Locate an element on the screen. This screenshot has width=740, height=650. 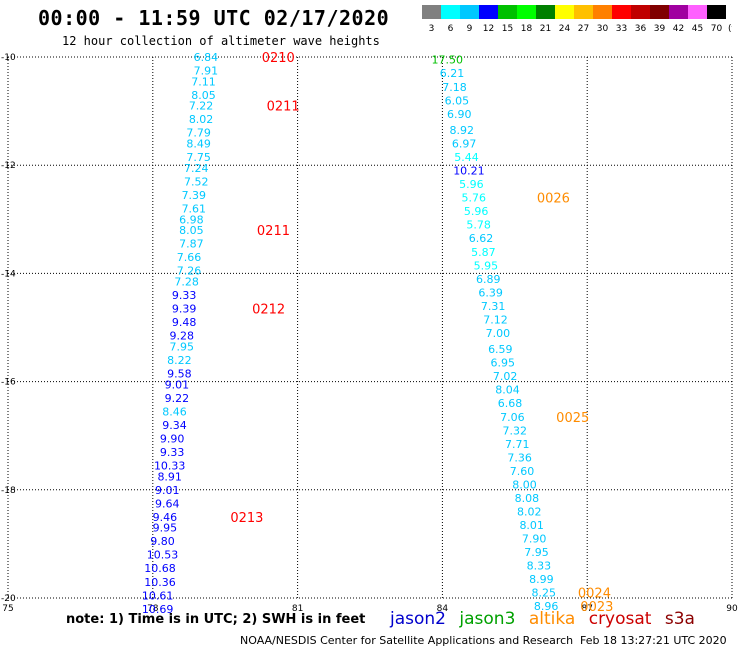
wave-height-value: 5.95 is located at coordinates (486, 265).